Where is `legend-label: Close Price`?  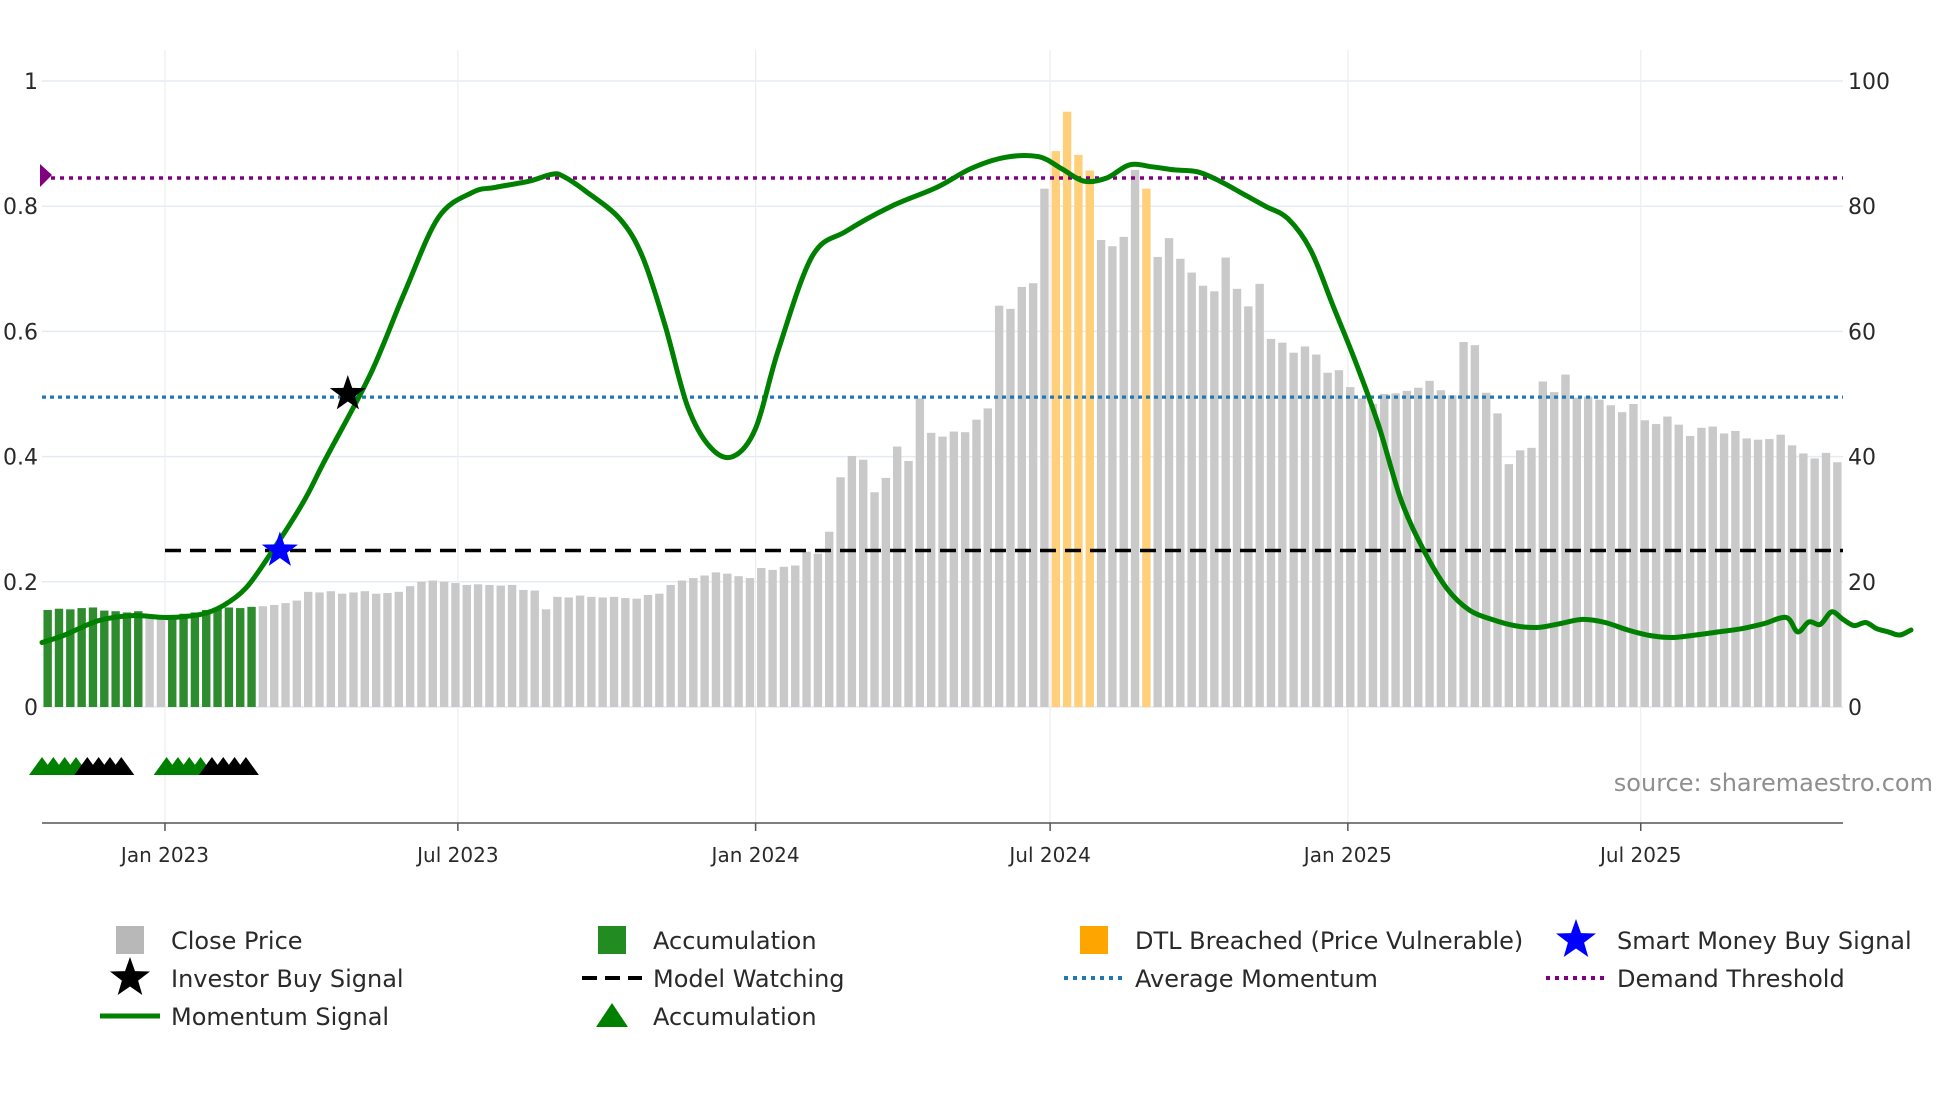 legend-label: Close Price is located at coordinates (237, 941).